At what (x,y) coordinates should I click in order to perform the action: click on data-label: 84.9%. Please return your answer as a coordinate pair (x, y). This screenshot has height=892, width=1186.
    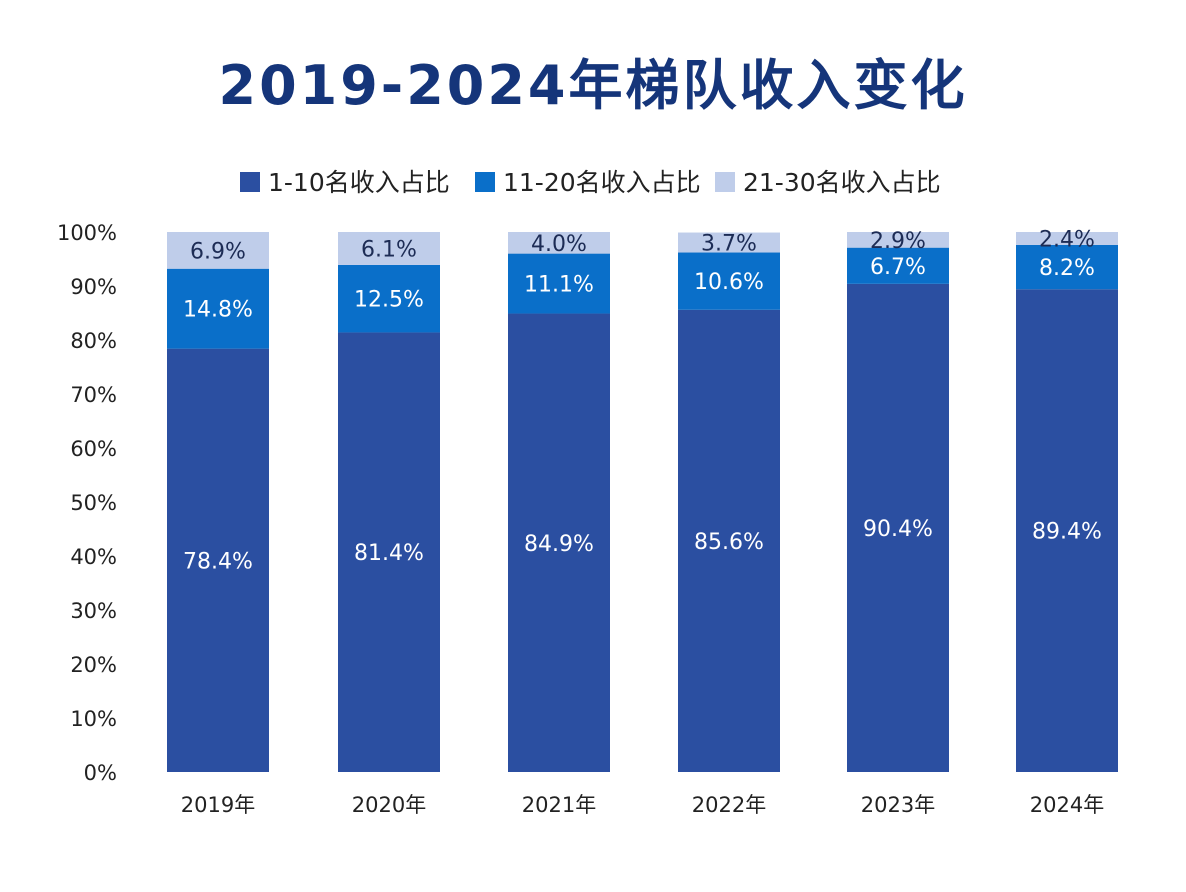
    Looking at the image, I should click on (559, 544).